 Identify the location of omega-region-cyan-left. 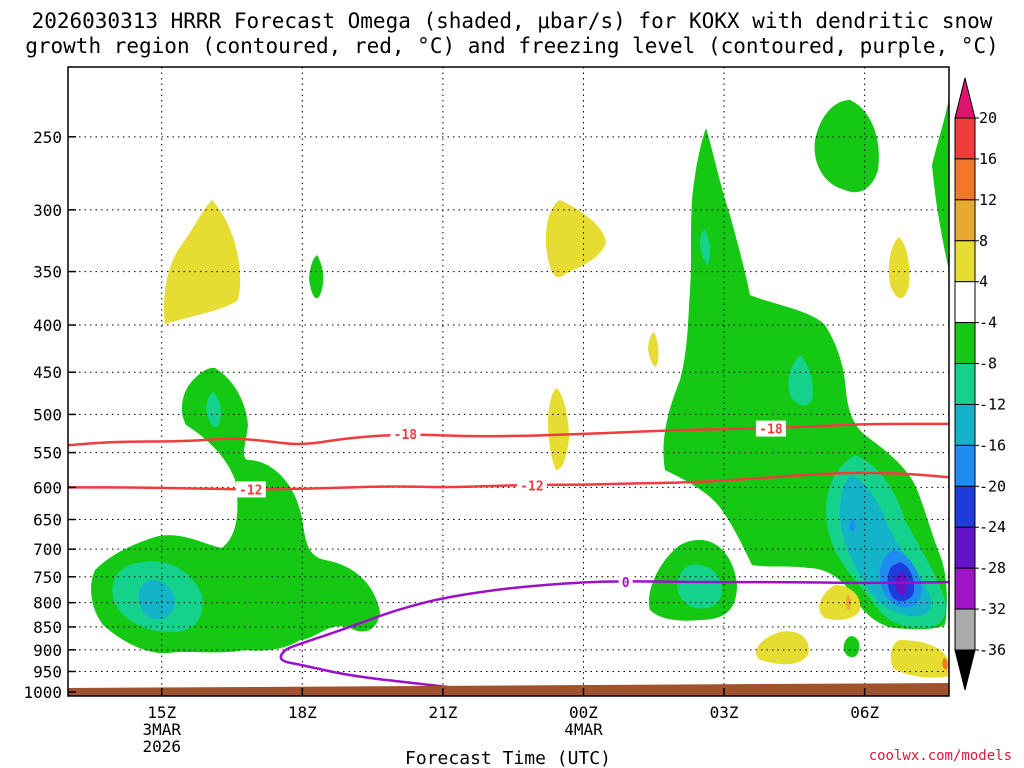
(156, 599).